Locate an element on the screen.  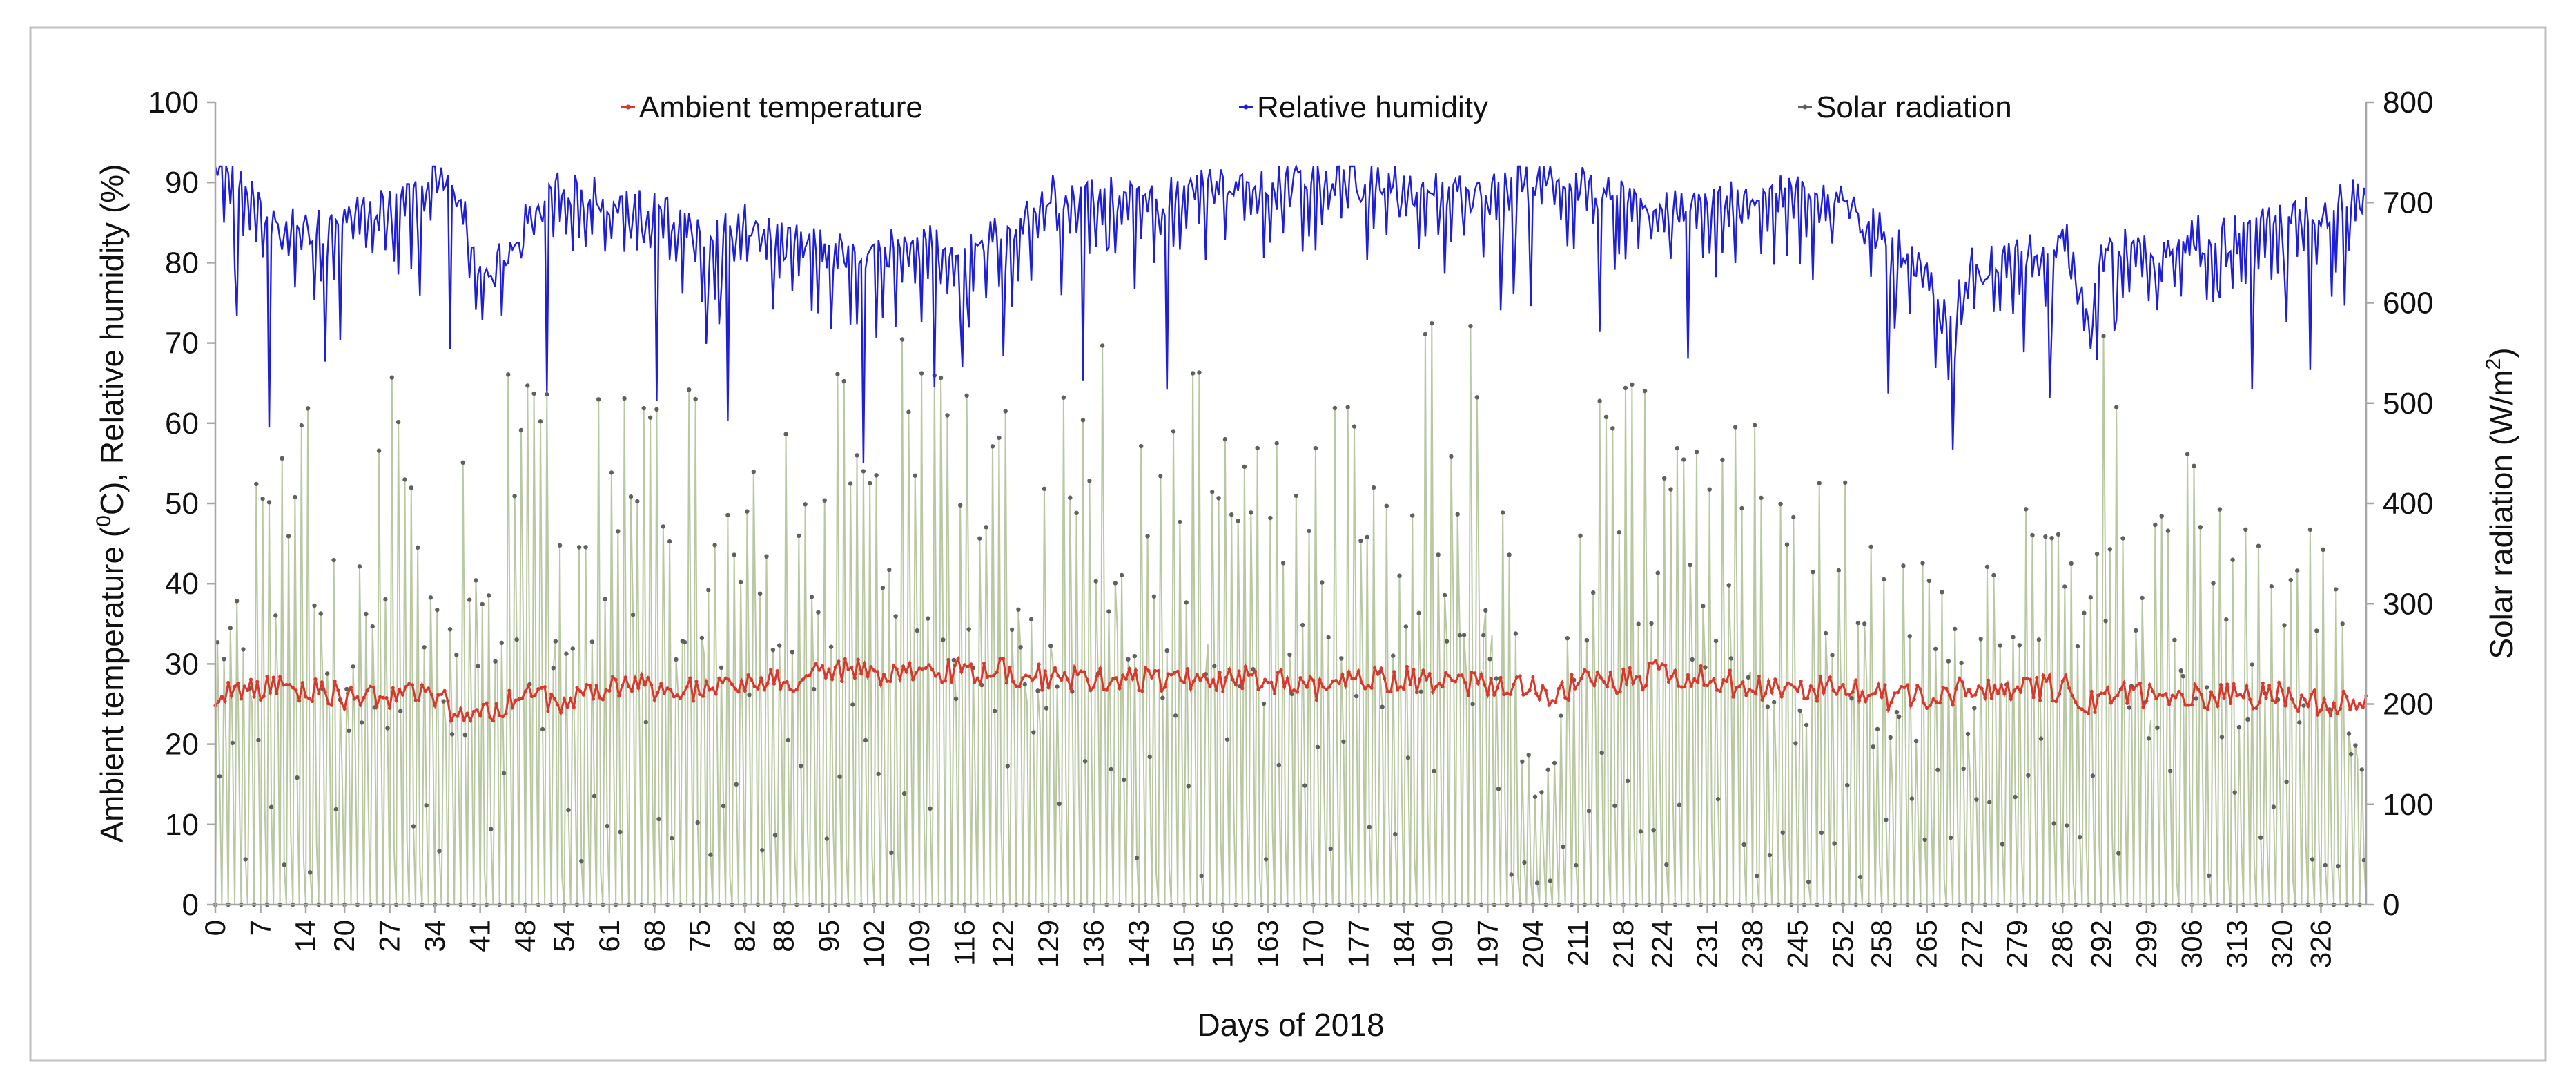
x-tick-label: 75 is located at coordinates (699, 936).